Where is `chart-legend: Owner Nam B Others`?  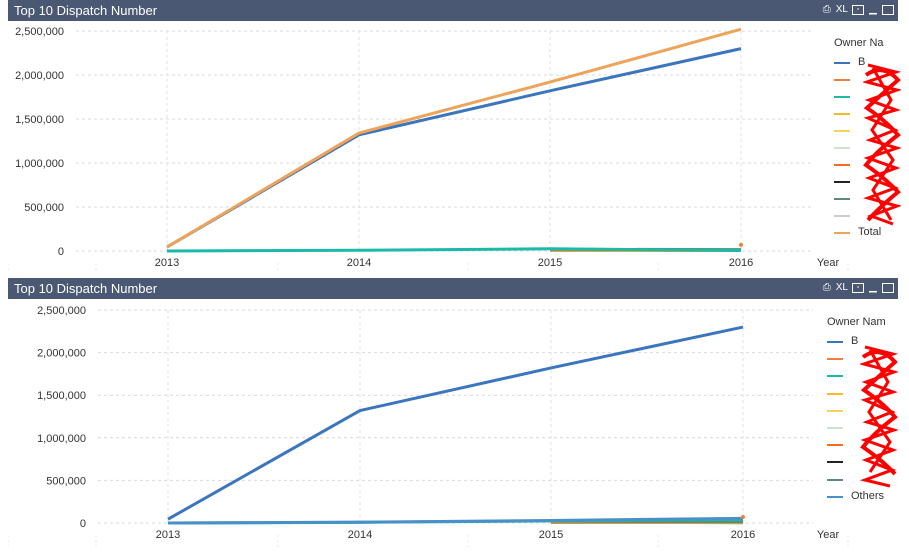 chart-legend: Owner Nam B Others is located at coordinates (862, 416).